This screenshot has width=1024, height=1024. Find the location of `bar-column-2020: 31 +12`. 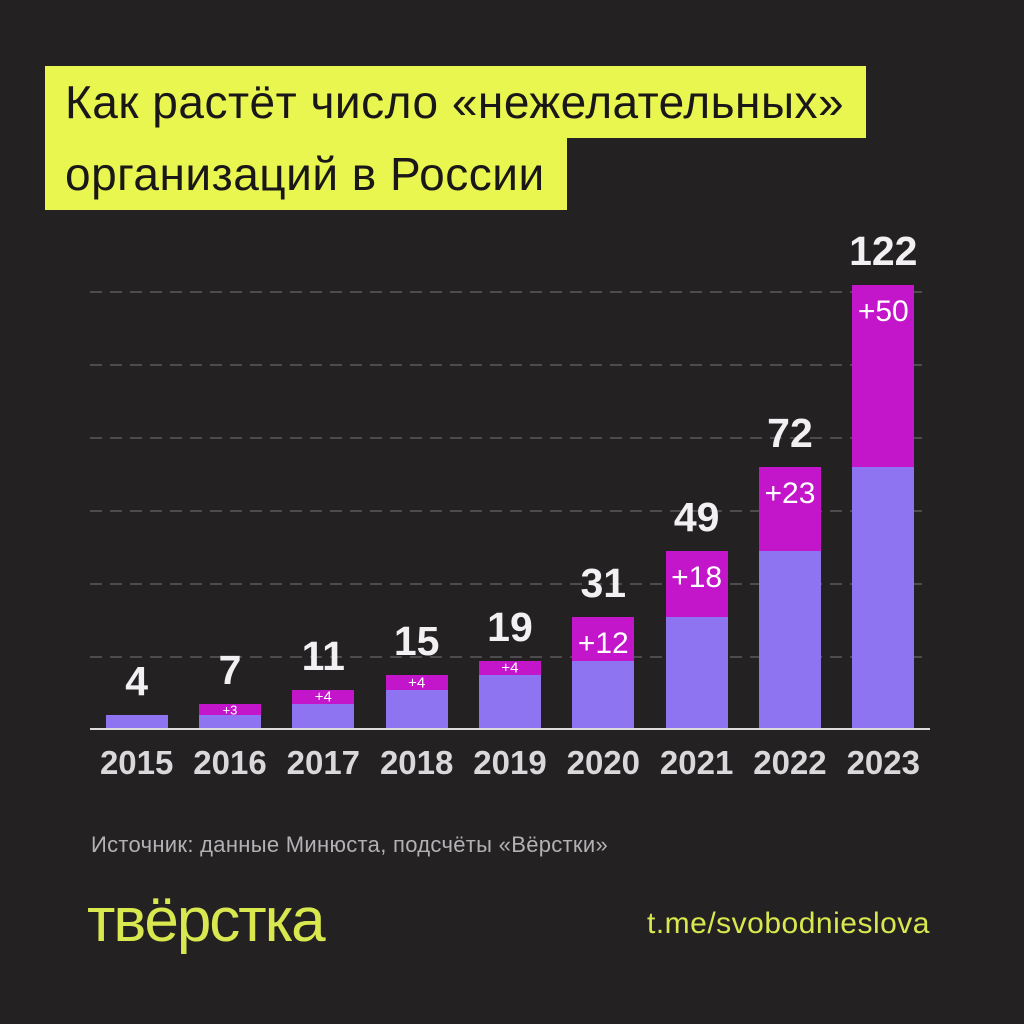

bar-column-2020: 31 +12 is located at coordinates (603, 480).